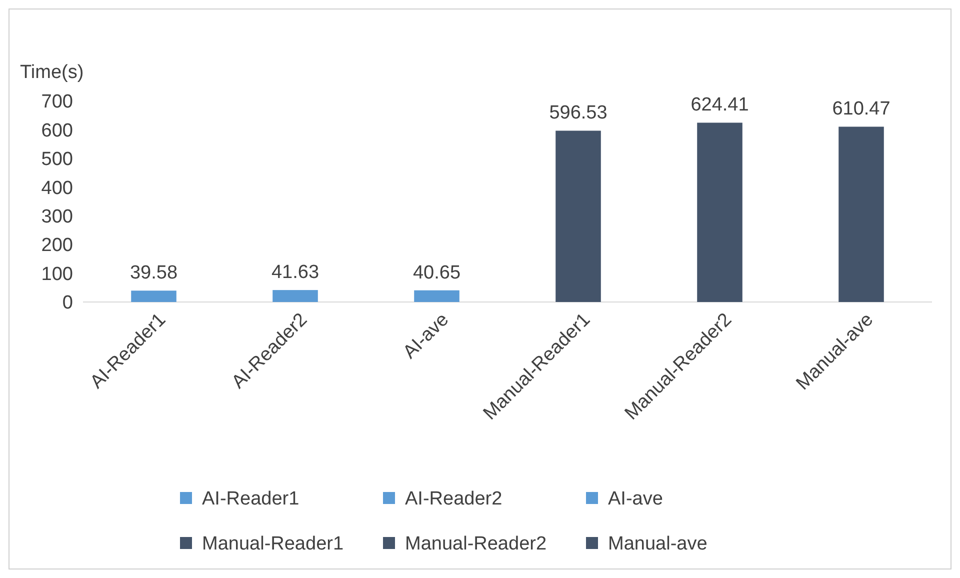  I want to click on legend-label: AI-Reader2, so click(453, 499).